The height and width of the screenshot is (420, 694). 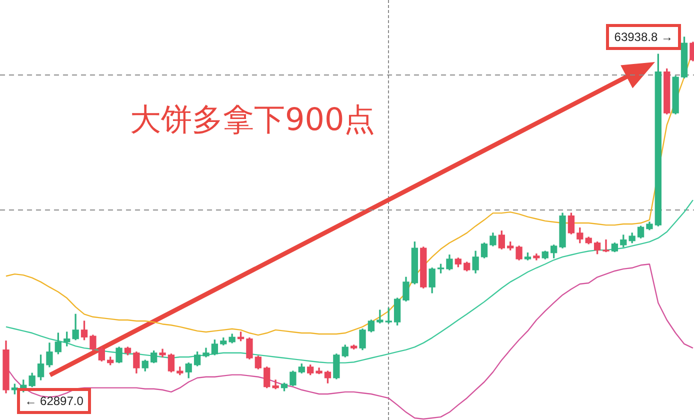 I want to click on outline-box: ← 62897.0, so click(x=54, y=401).